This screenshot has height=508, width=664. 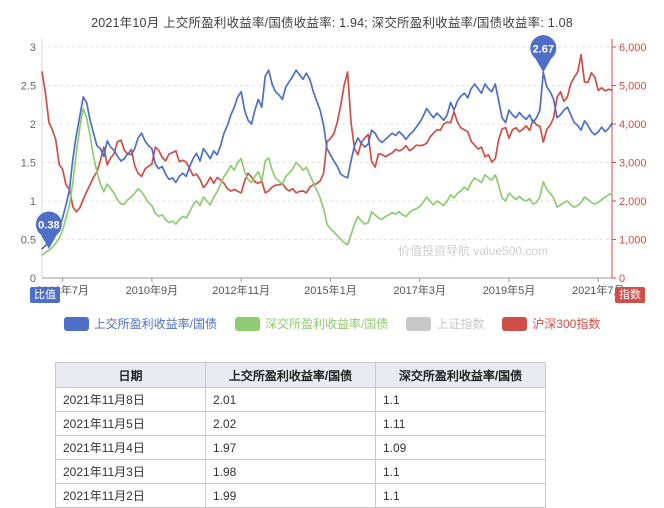 I want to click on y-right-tick-label: 4,000, so click(x=633, y=125).